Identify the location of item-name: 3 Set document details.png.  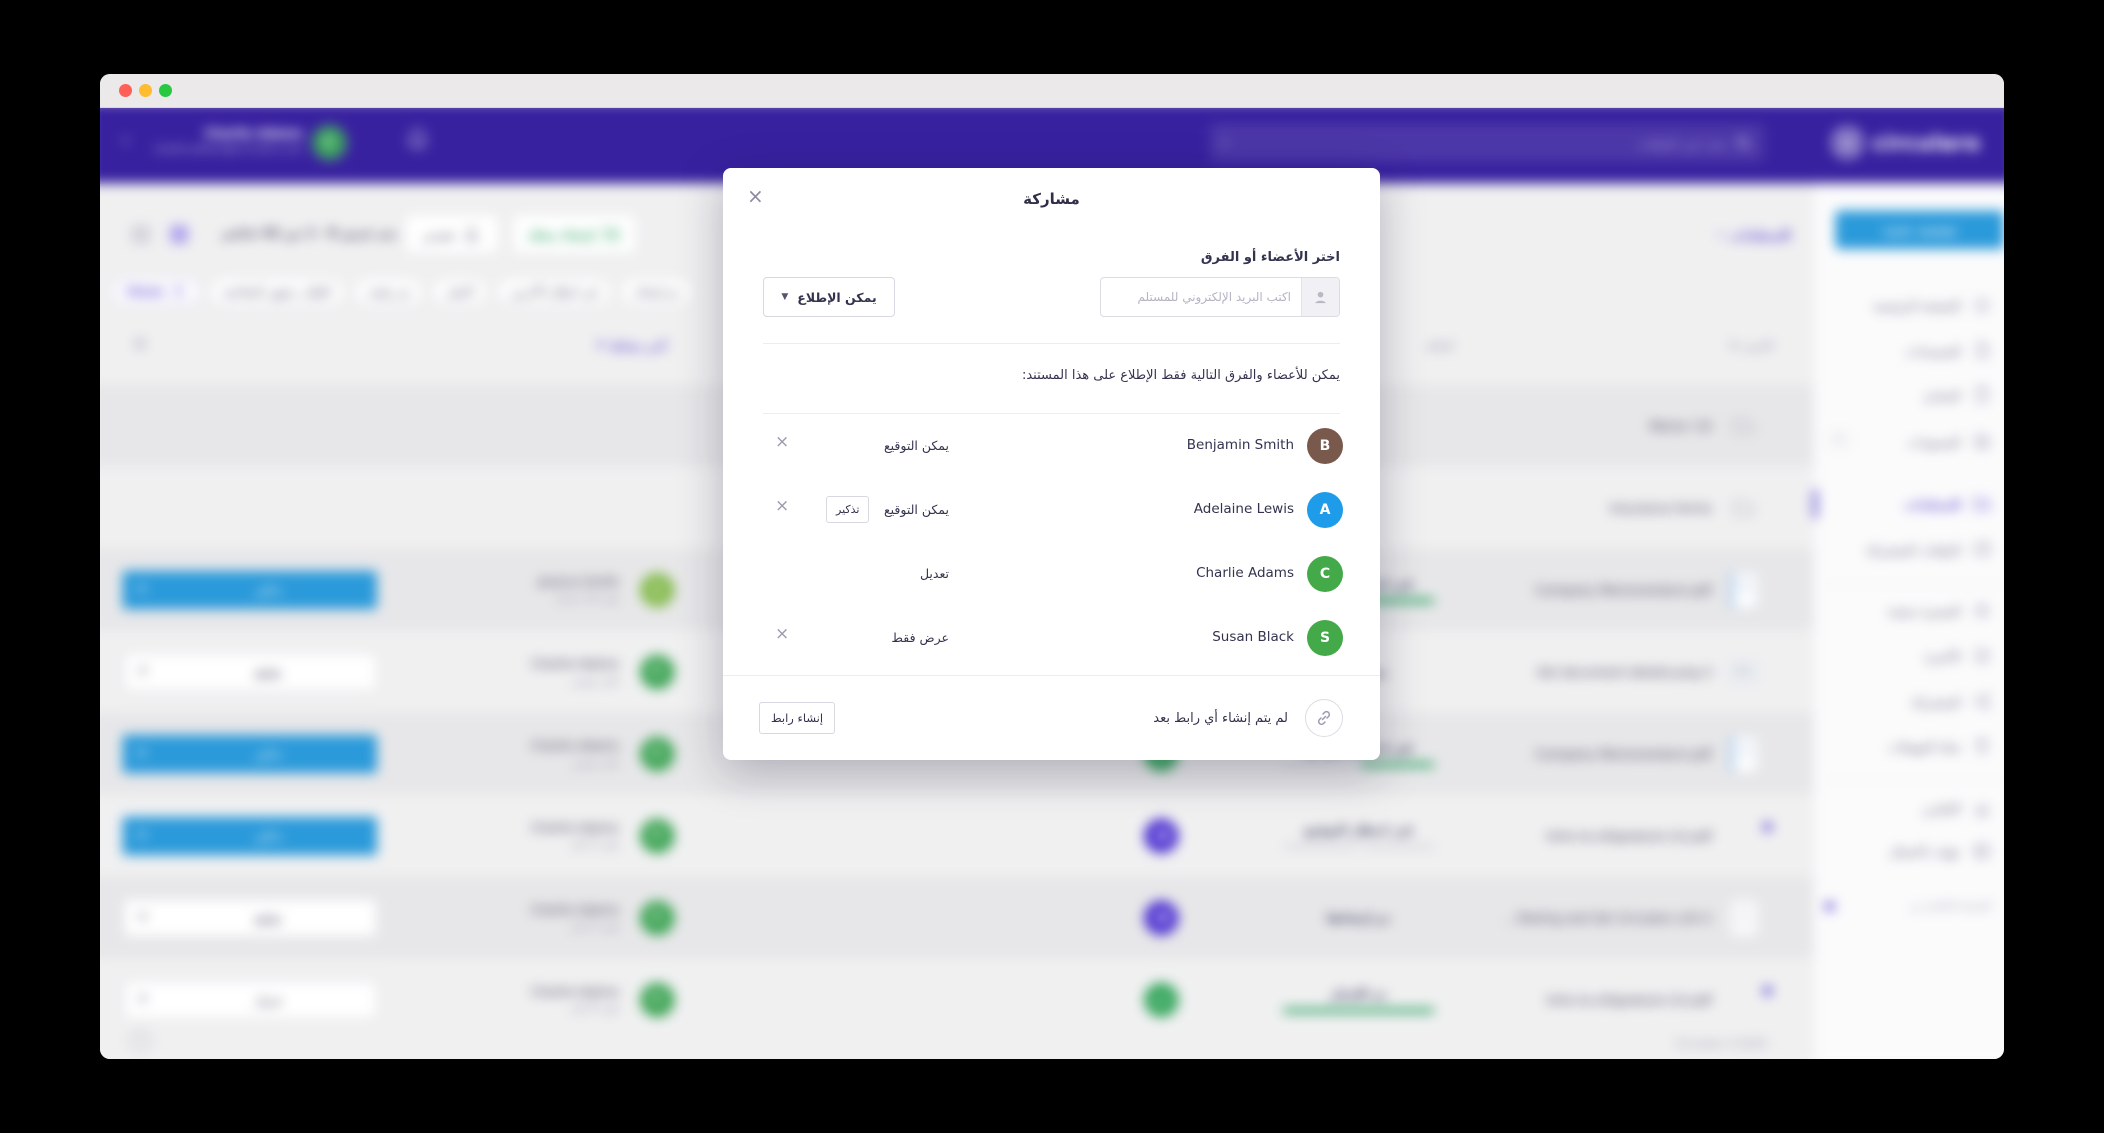
(1624, 671).